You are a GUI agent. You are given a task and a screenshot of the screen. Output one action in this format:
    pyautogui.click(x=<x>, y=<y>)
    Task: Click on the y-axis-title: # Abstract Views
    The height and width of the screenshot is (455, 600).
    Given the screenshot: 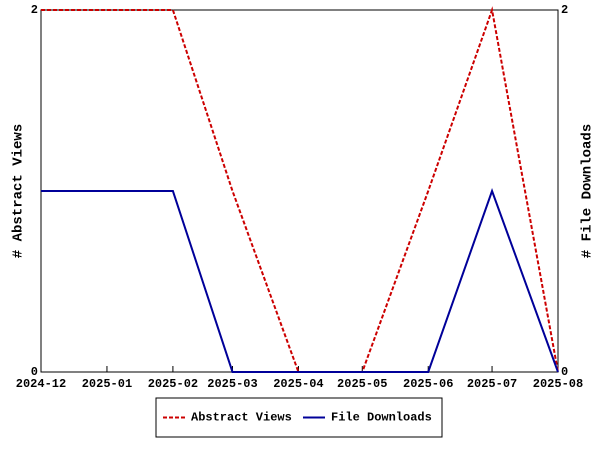 What is the action you would take?
    pyautogui.click(x=19, y=191)
    